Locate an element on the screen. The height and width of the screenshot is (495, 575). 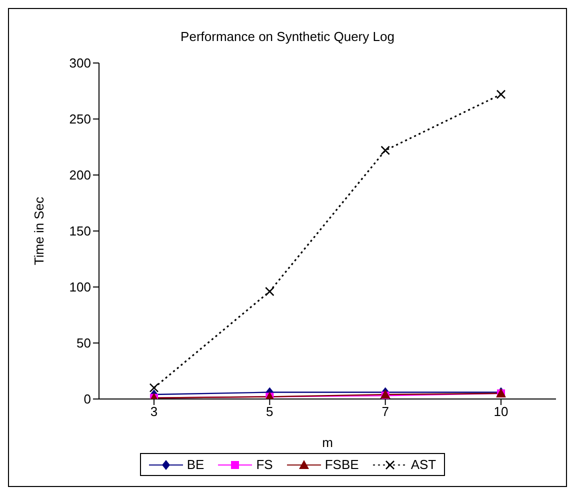
y-axis-title: Time in Sec is located at coordinates (39, 231).